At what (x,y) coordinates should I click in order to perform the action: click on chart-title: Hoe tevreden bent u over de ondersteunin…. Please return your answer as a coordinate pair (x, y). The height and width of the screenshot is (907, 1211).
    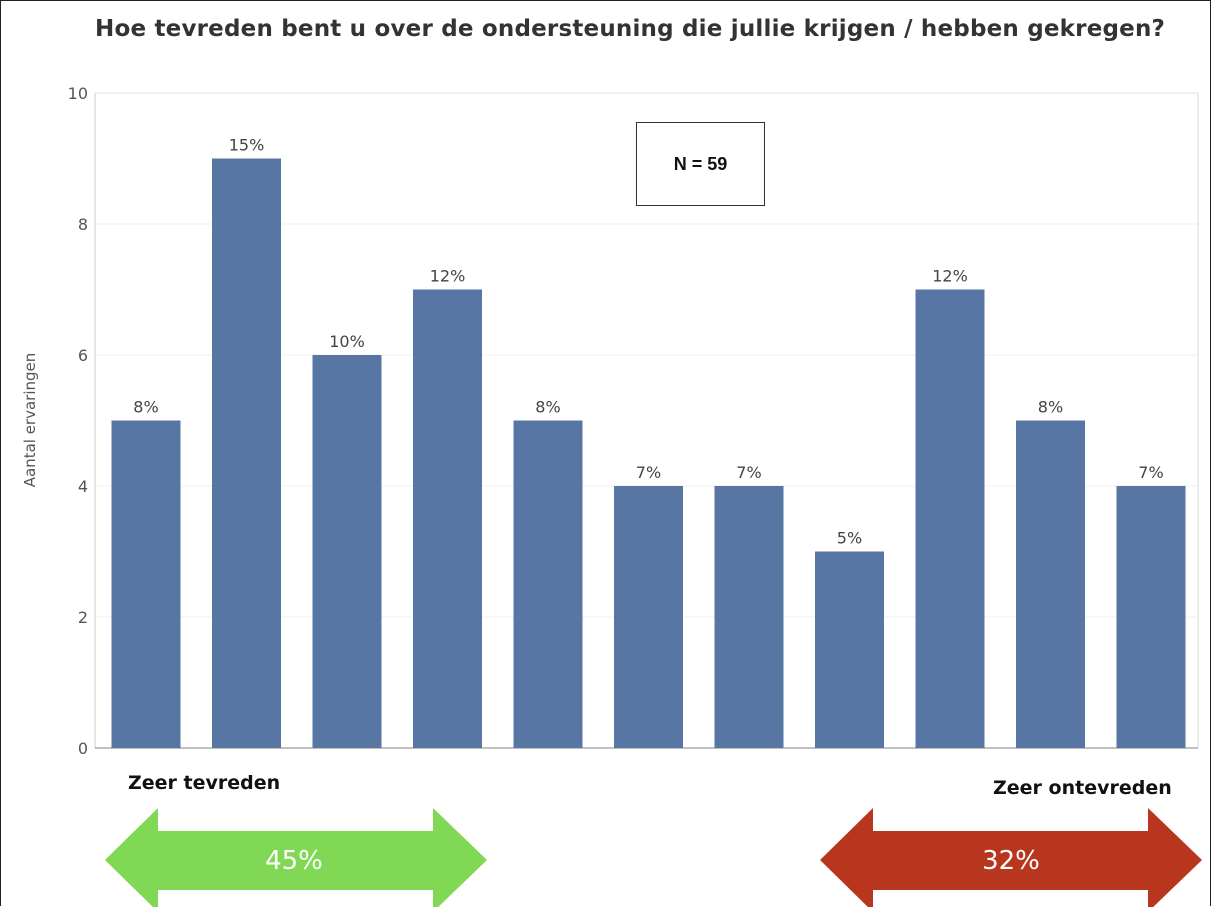
    Looking at the image, I should click on (630, 29).